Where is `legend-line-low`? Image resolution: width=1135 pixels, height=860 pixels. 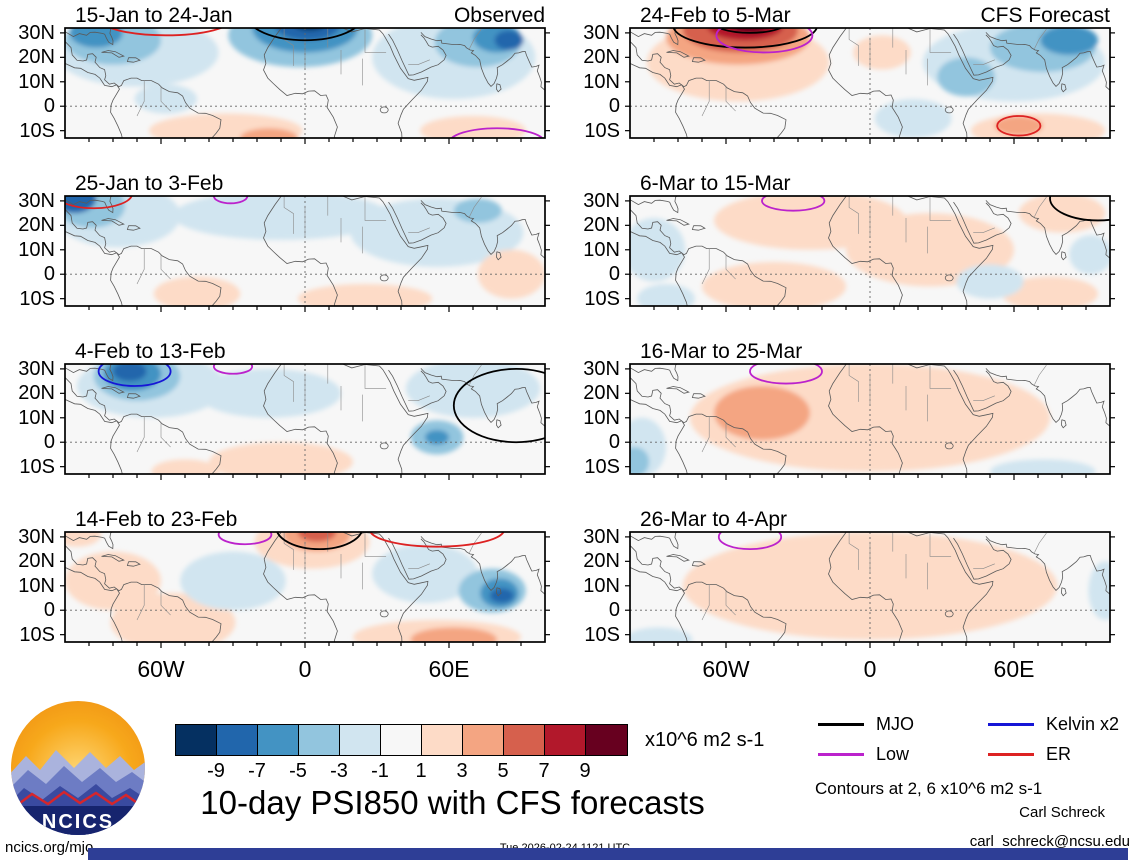
legend-line-low is located at coordinates (841, 754).